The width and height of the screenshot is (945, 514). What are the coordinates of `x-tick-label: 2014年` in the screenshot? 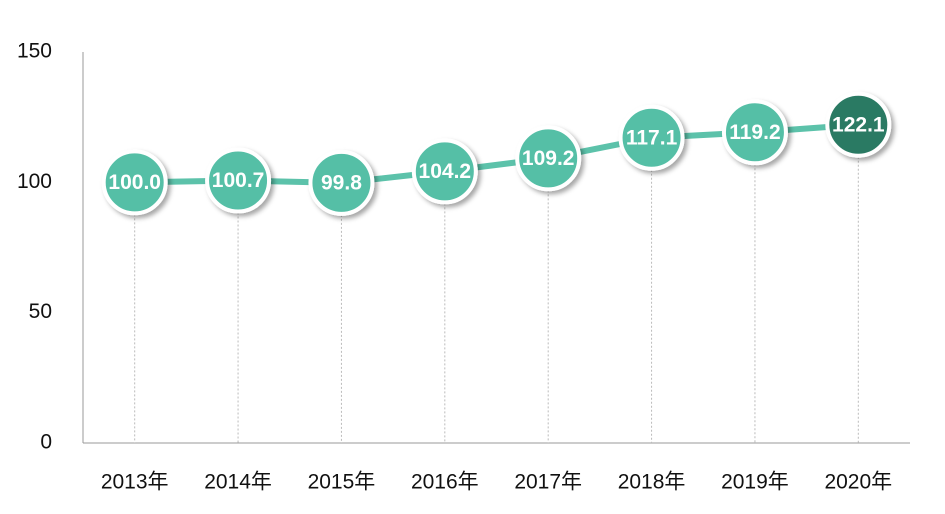 It's located at (238, 482).